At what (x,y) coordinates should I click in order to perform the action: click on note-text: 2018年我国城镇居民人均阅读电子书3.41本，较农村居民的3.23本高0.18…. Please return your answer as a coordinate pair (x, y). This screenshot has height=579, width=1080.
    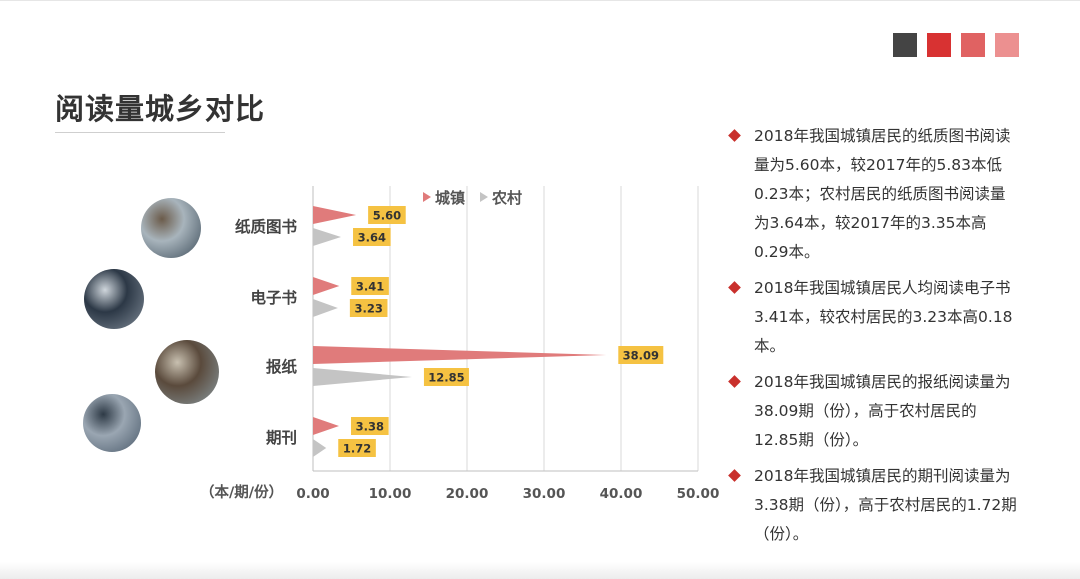
    Looking at the image, I should click on (883, 317).